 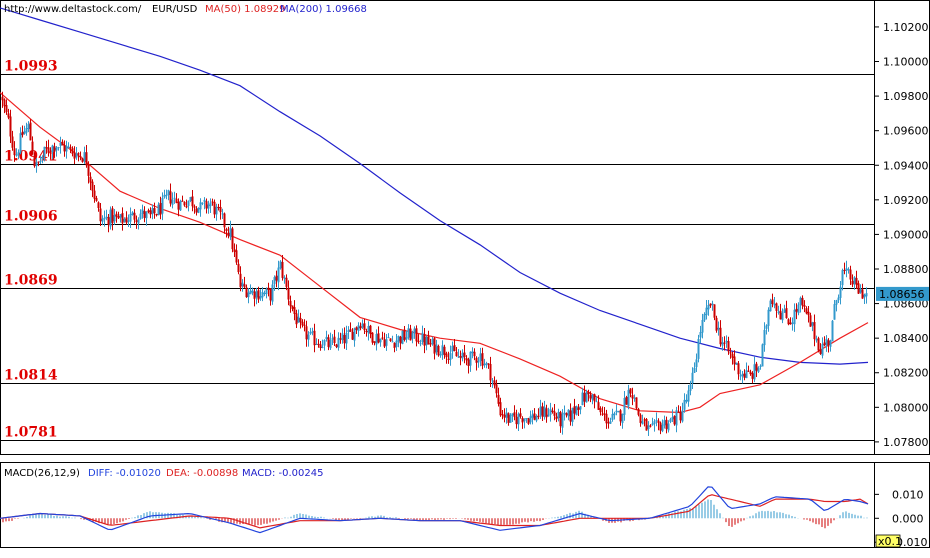 What do you see at coordinates (900, 518) in the screenshot?
I see `macd-axis-ticks: 0.010 0.000 -0.010` at bounding box center [900, 518].